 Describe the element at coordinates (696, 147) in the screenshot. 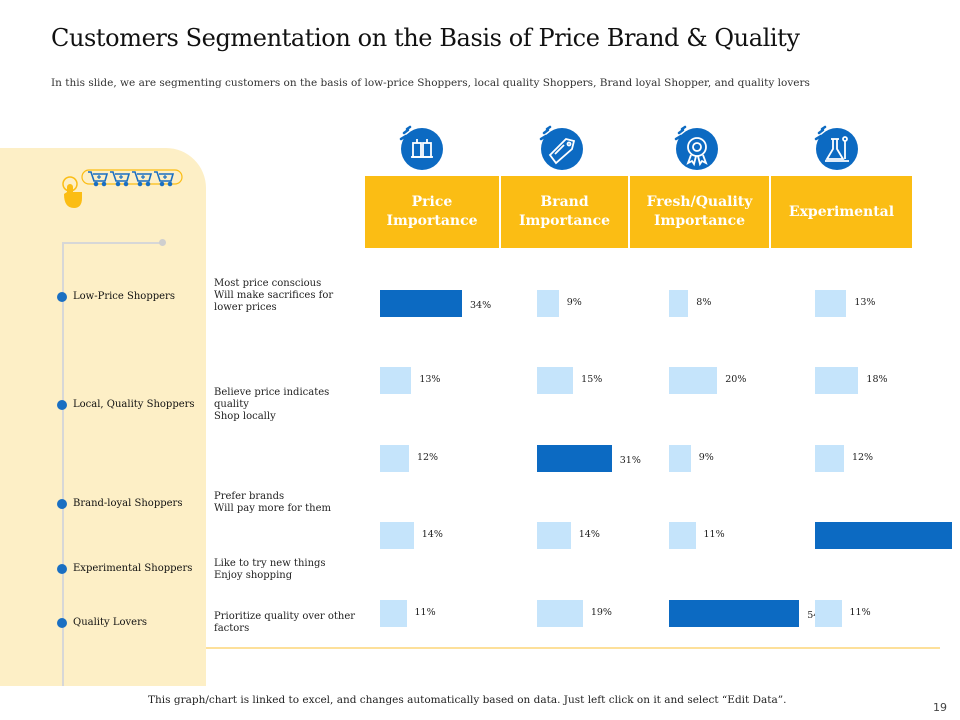

I see `quality-badge-icon` at that location.